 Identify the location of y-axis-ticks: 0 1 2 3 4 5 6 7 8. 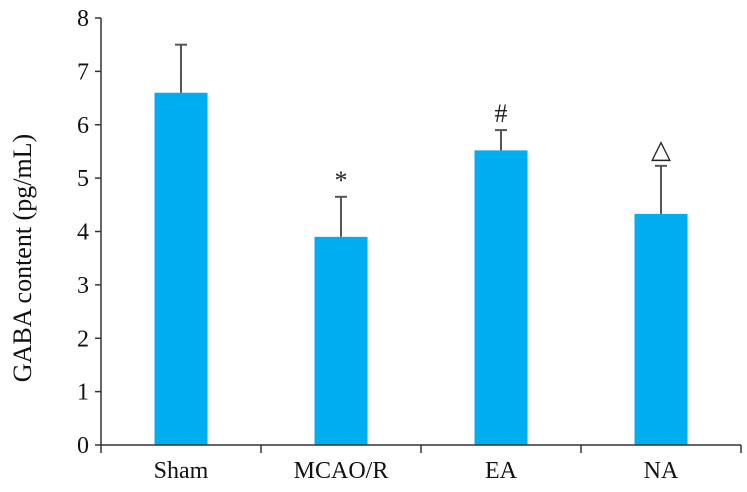
(89, 232).